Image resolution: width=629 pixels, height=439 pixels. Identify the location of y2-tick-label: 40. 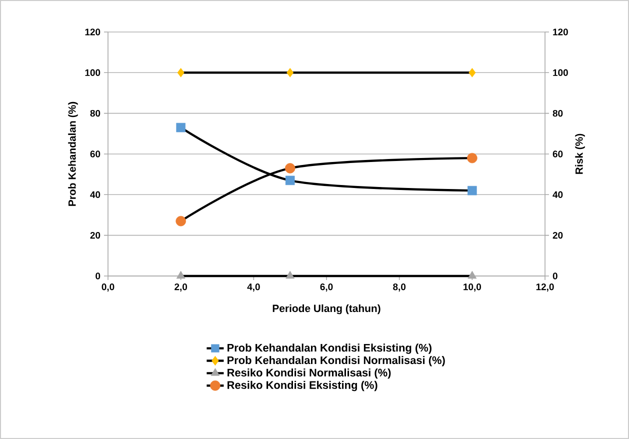
(557, 194).